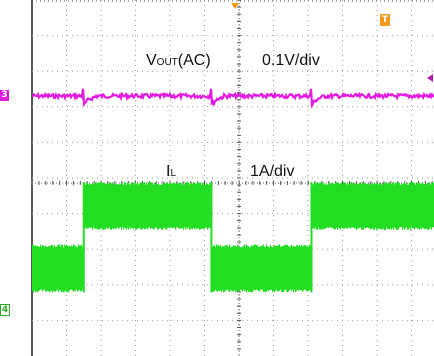 This screenshot has width=434, height=356. I want to click on il-channel-label: IL, so click(171, 172).